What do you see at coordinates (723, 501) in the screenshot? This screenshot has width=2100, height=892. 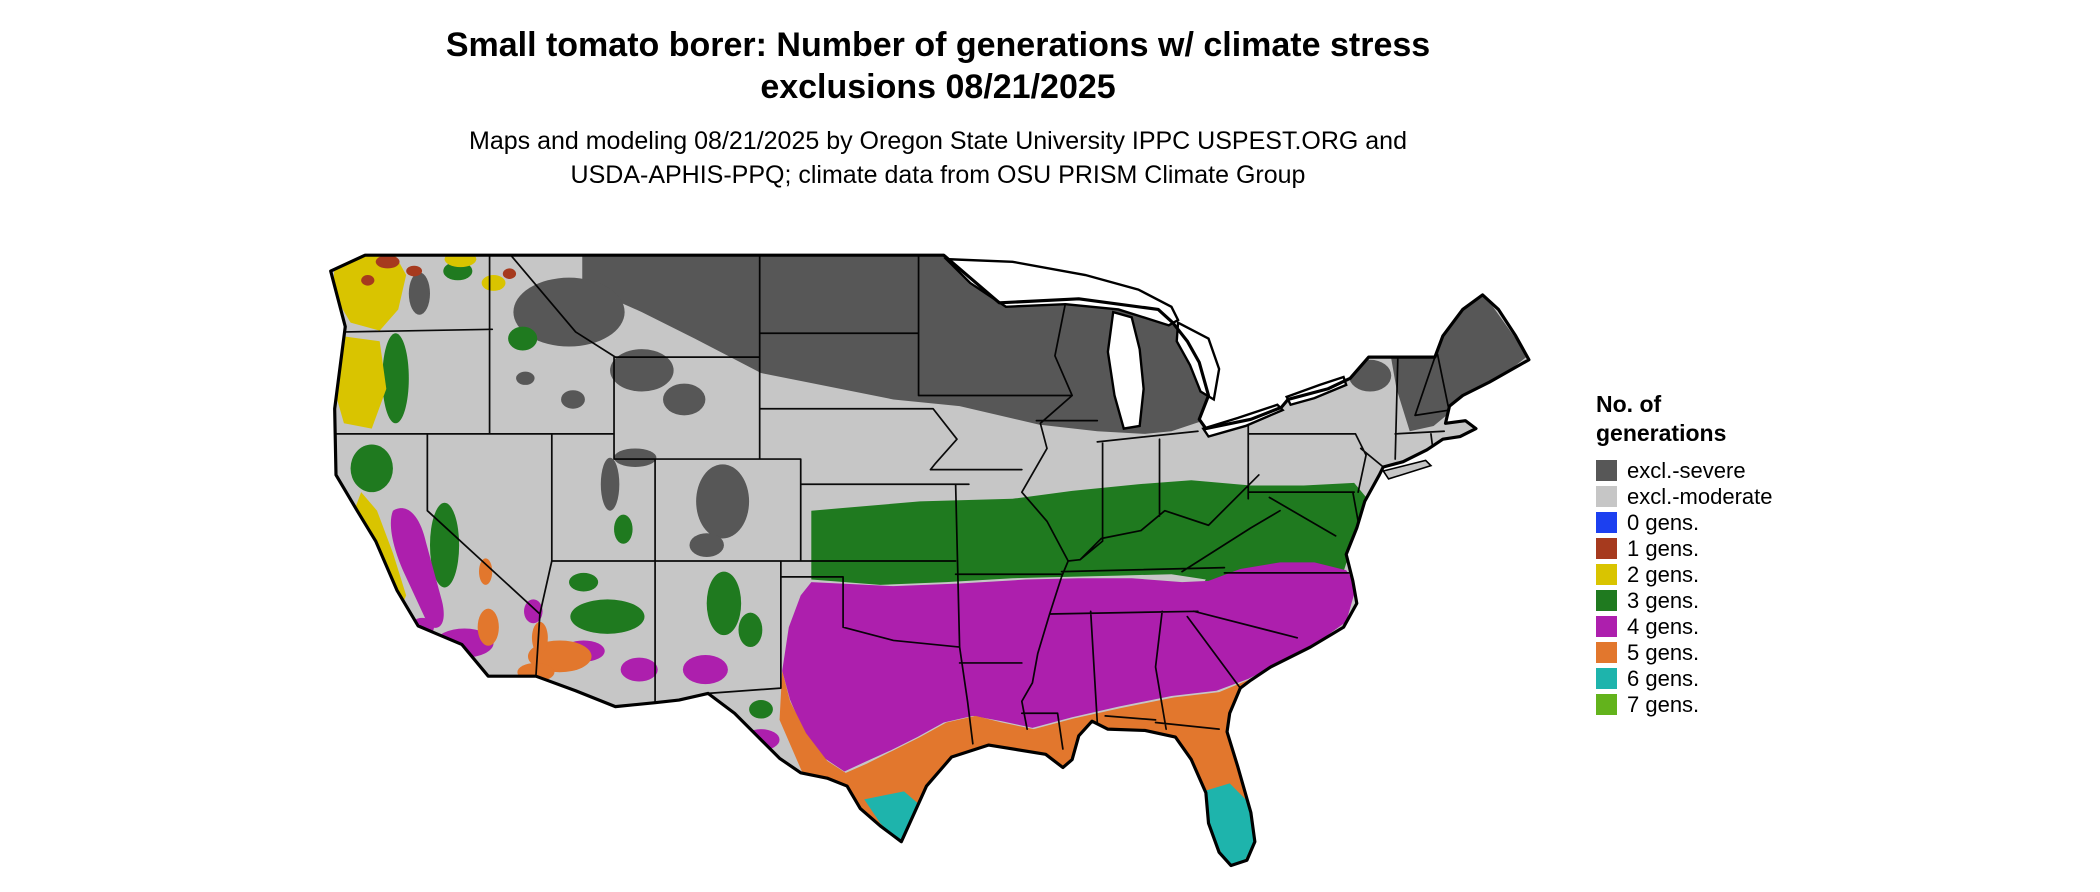 I see `zone-excl-severe-colorado-rockies` at bounding box center [723, 501].